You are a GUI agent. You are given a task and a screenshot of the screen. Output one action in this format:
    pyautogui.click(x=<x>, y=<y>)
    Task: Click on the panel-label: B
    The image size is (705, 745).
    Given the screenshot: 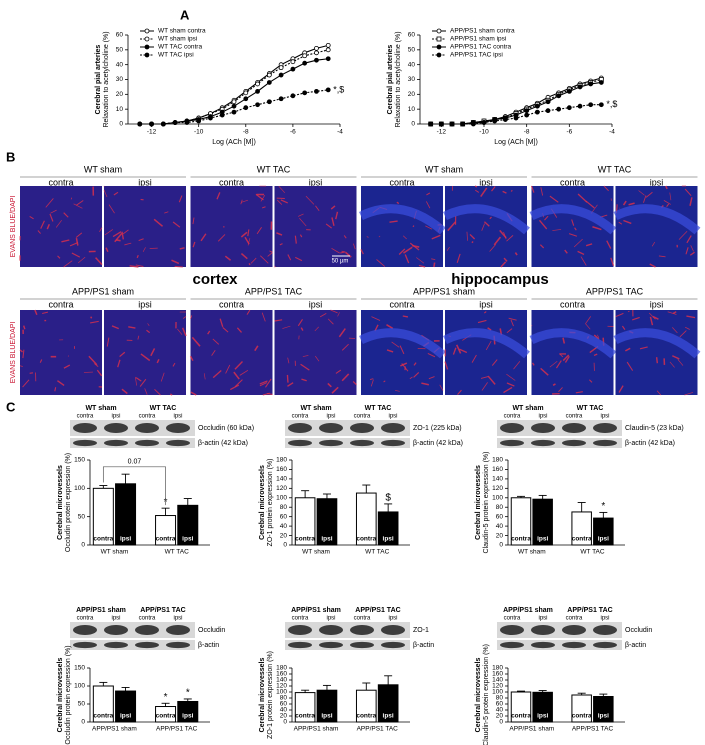 What is the action you would take?
    pyautogui.click(x=10, y=156)
    